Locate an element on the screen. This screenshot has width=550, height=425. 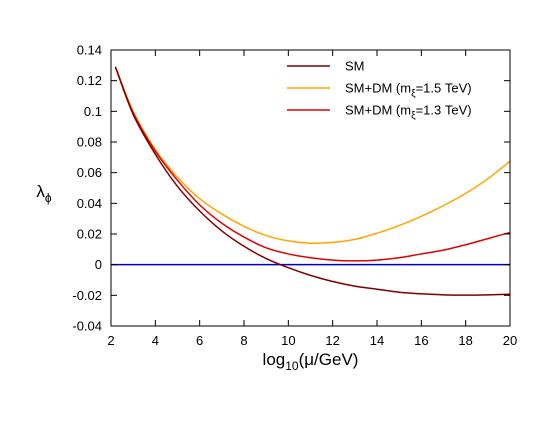
x-axis-label: log10(μ/GeV) is located at coordinates (311, 361).